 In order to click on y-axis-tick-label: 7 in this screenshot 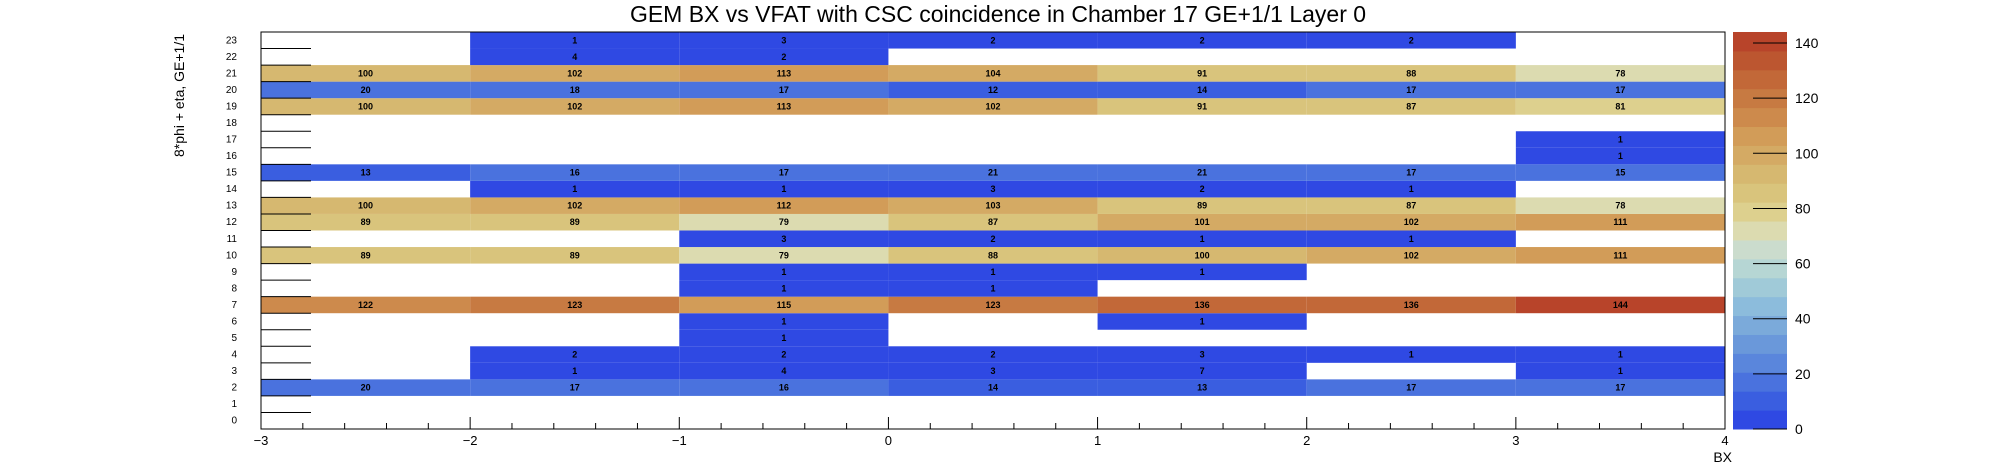, I will do `click(234, 305)`.